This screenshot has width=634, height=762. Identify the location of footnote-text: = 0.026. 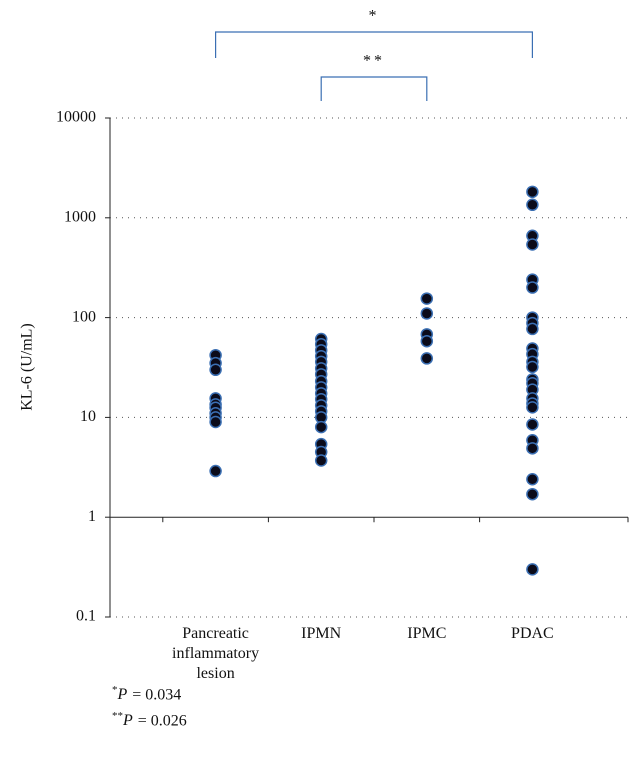
(162, 721).